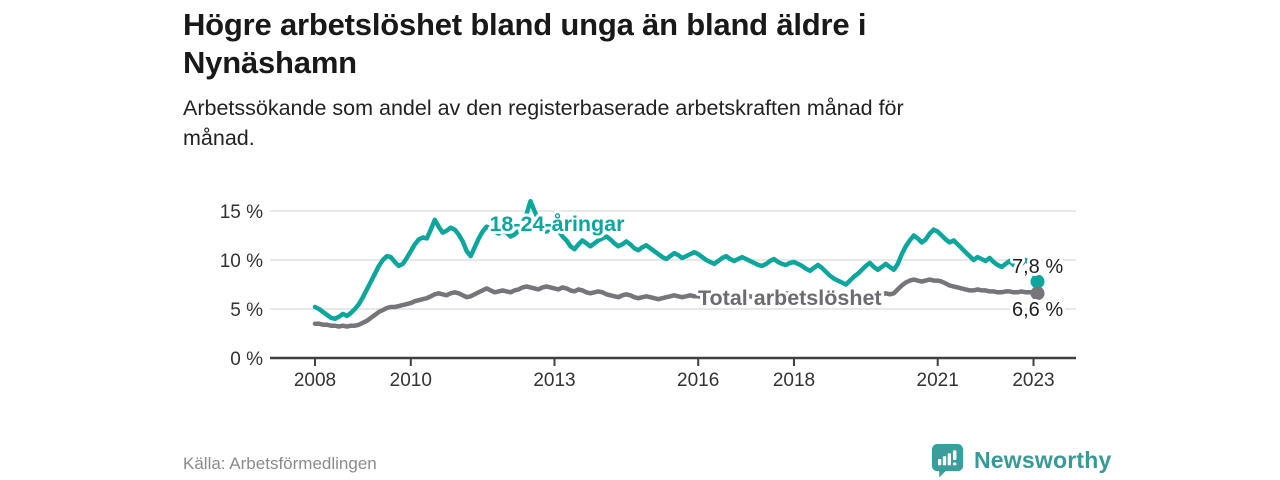 The width and height of the screenshot is (1280, 480). Describe the element at coordinates (698, 380) in the screenshot. I see `x-axis-tick-label: 2016` at that location.